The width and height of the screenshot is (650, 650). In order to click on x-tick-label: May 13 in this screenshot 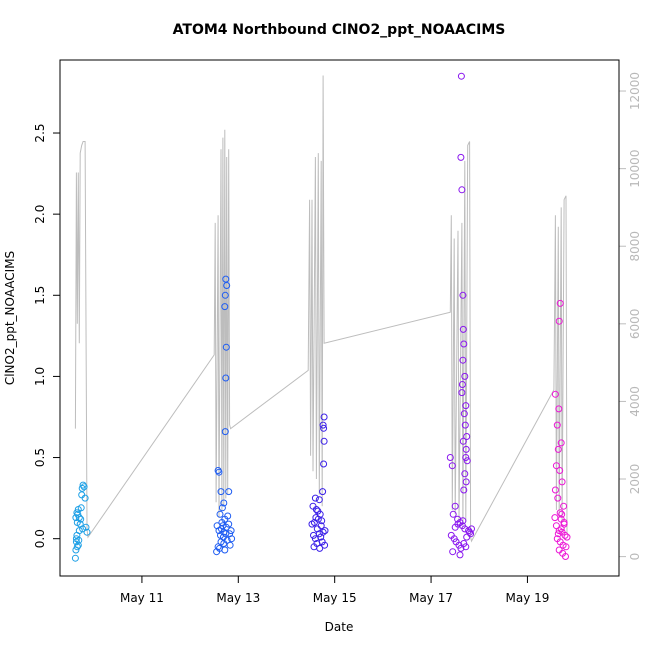, I will do `click(238, 598)`.